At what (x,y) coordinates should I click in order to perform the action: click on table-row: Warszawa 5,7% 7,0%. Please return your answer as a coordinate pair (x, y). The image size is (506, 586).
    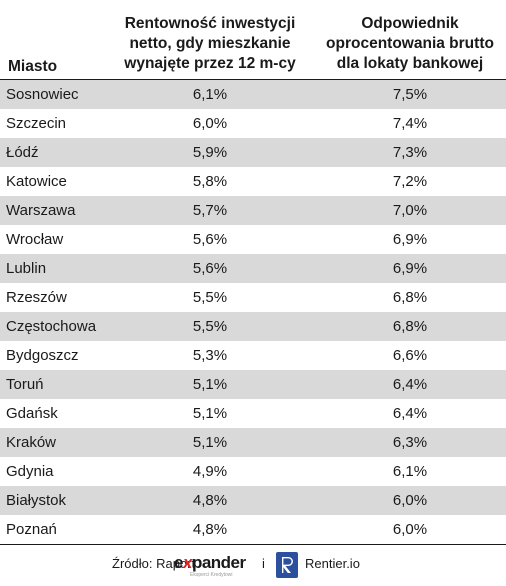
    Looking at the image, I should click on (253, 210).